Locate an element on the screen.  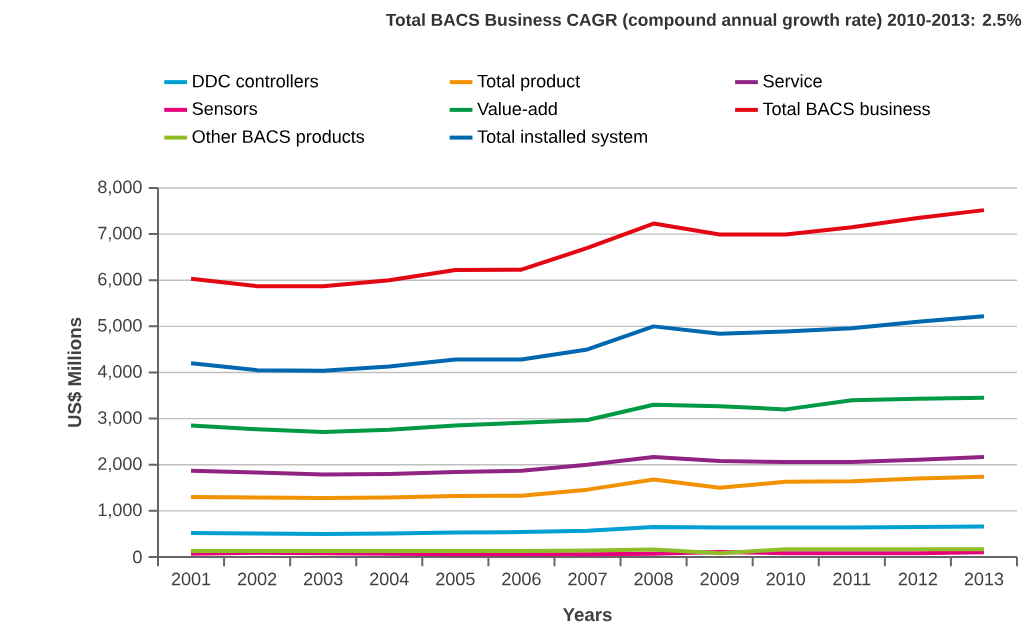
y-tick-label: 0 is located at coordinates (137, 557).